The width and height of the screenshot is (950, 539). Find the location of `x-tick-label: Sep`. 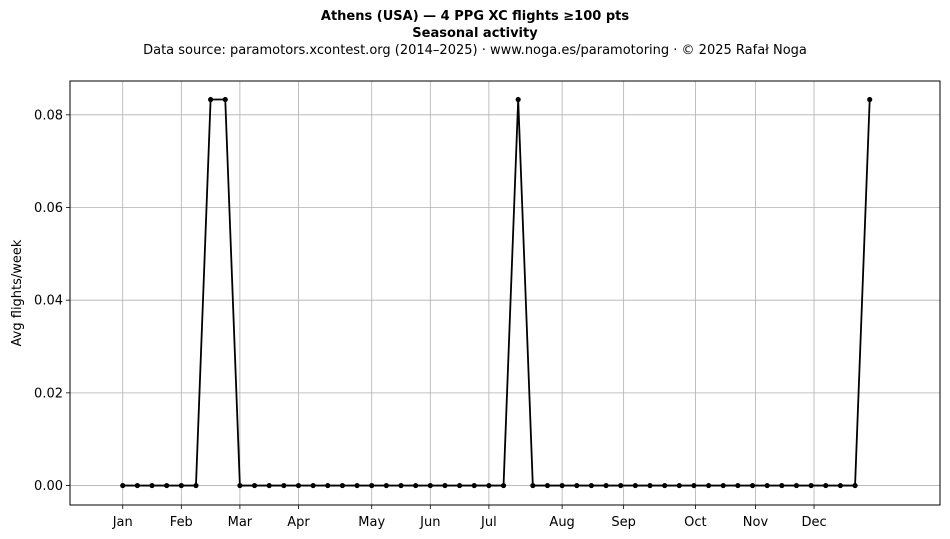

x-tick-label: Sep is located at coordinates (623, 522).